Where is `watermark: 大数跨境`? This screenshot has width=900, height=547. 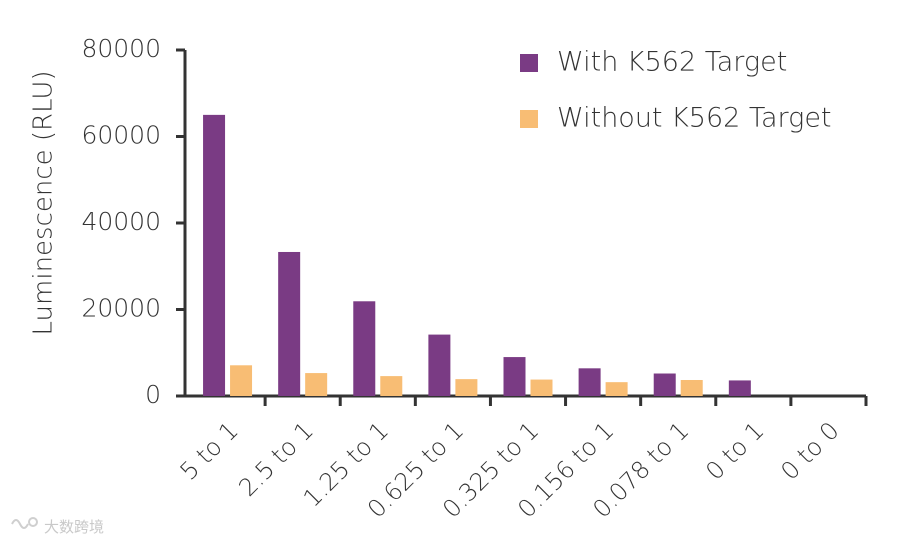
watermark: 大数跨境 is located at coordinates (57, 526).